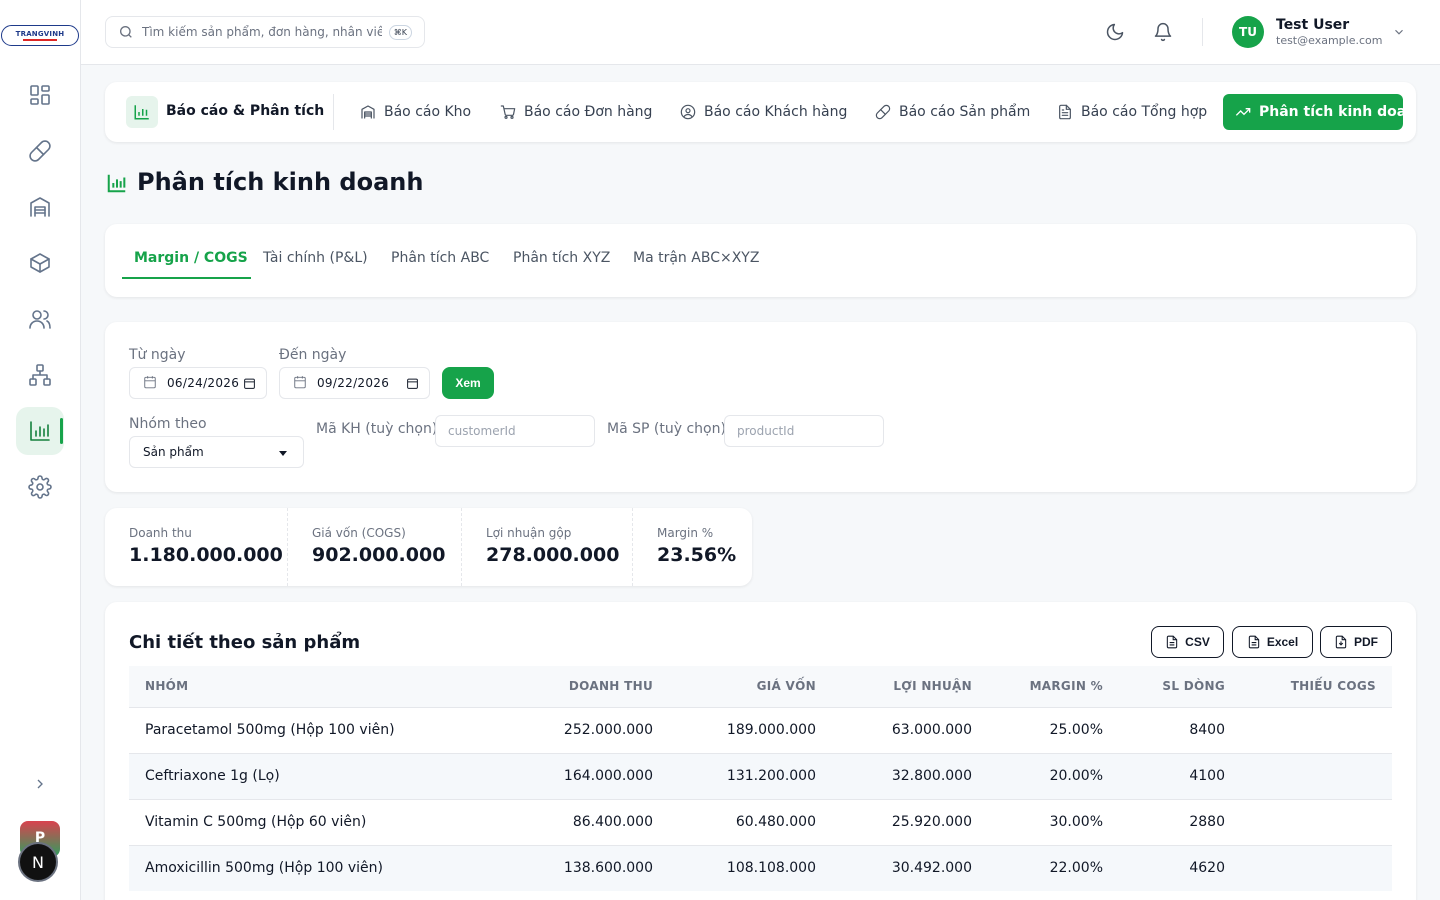 The height and width of the screenshot is (900, 1440). I want to click on tab-abc: Phân tích ABC, so click(440, 258).